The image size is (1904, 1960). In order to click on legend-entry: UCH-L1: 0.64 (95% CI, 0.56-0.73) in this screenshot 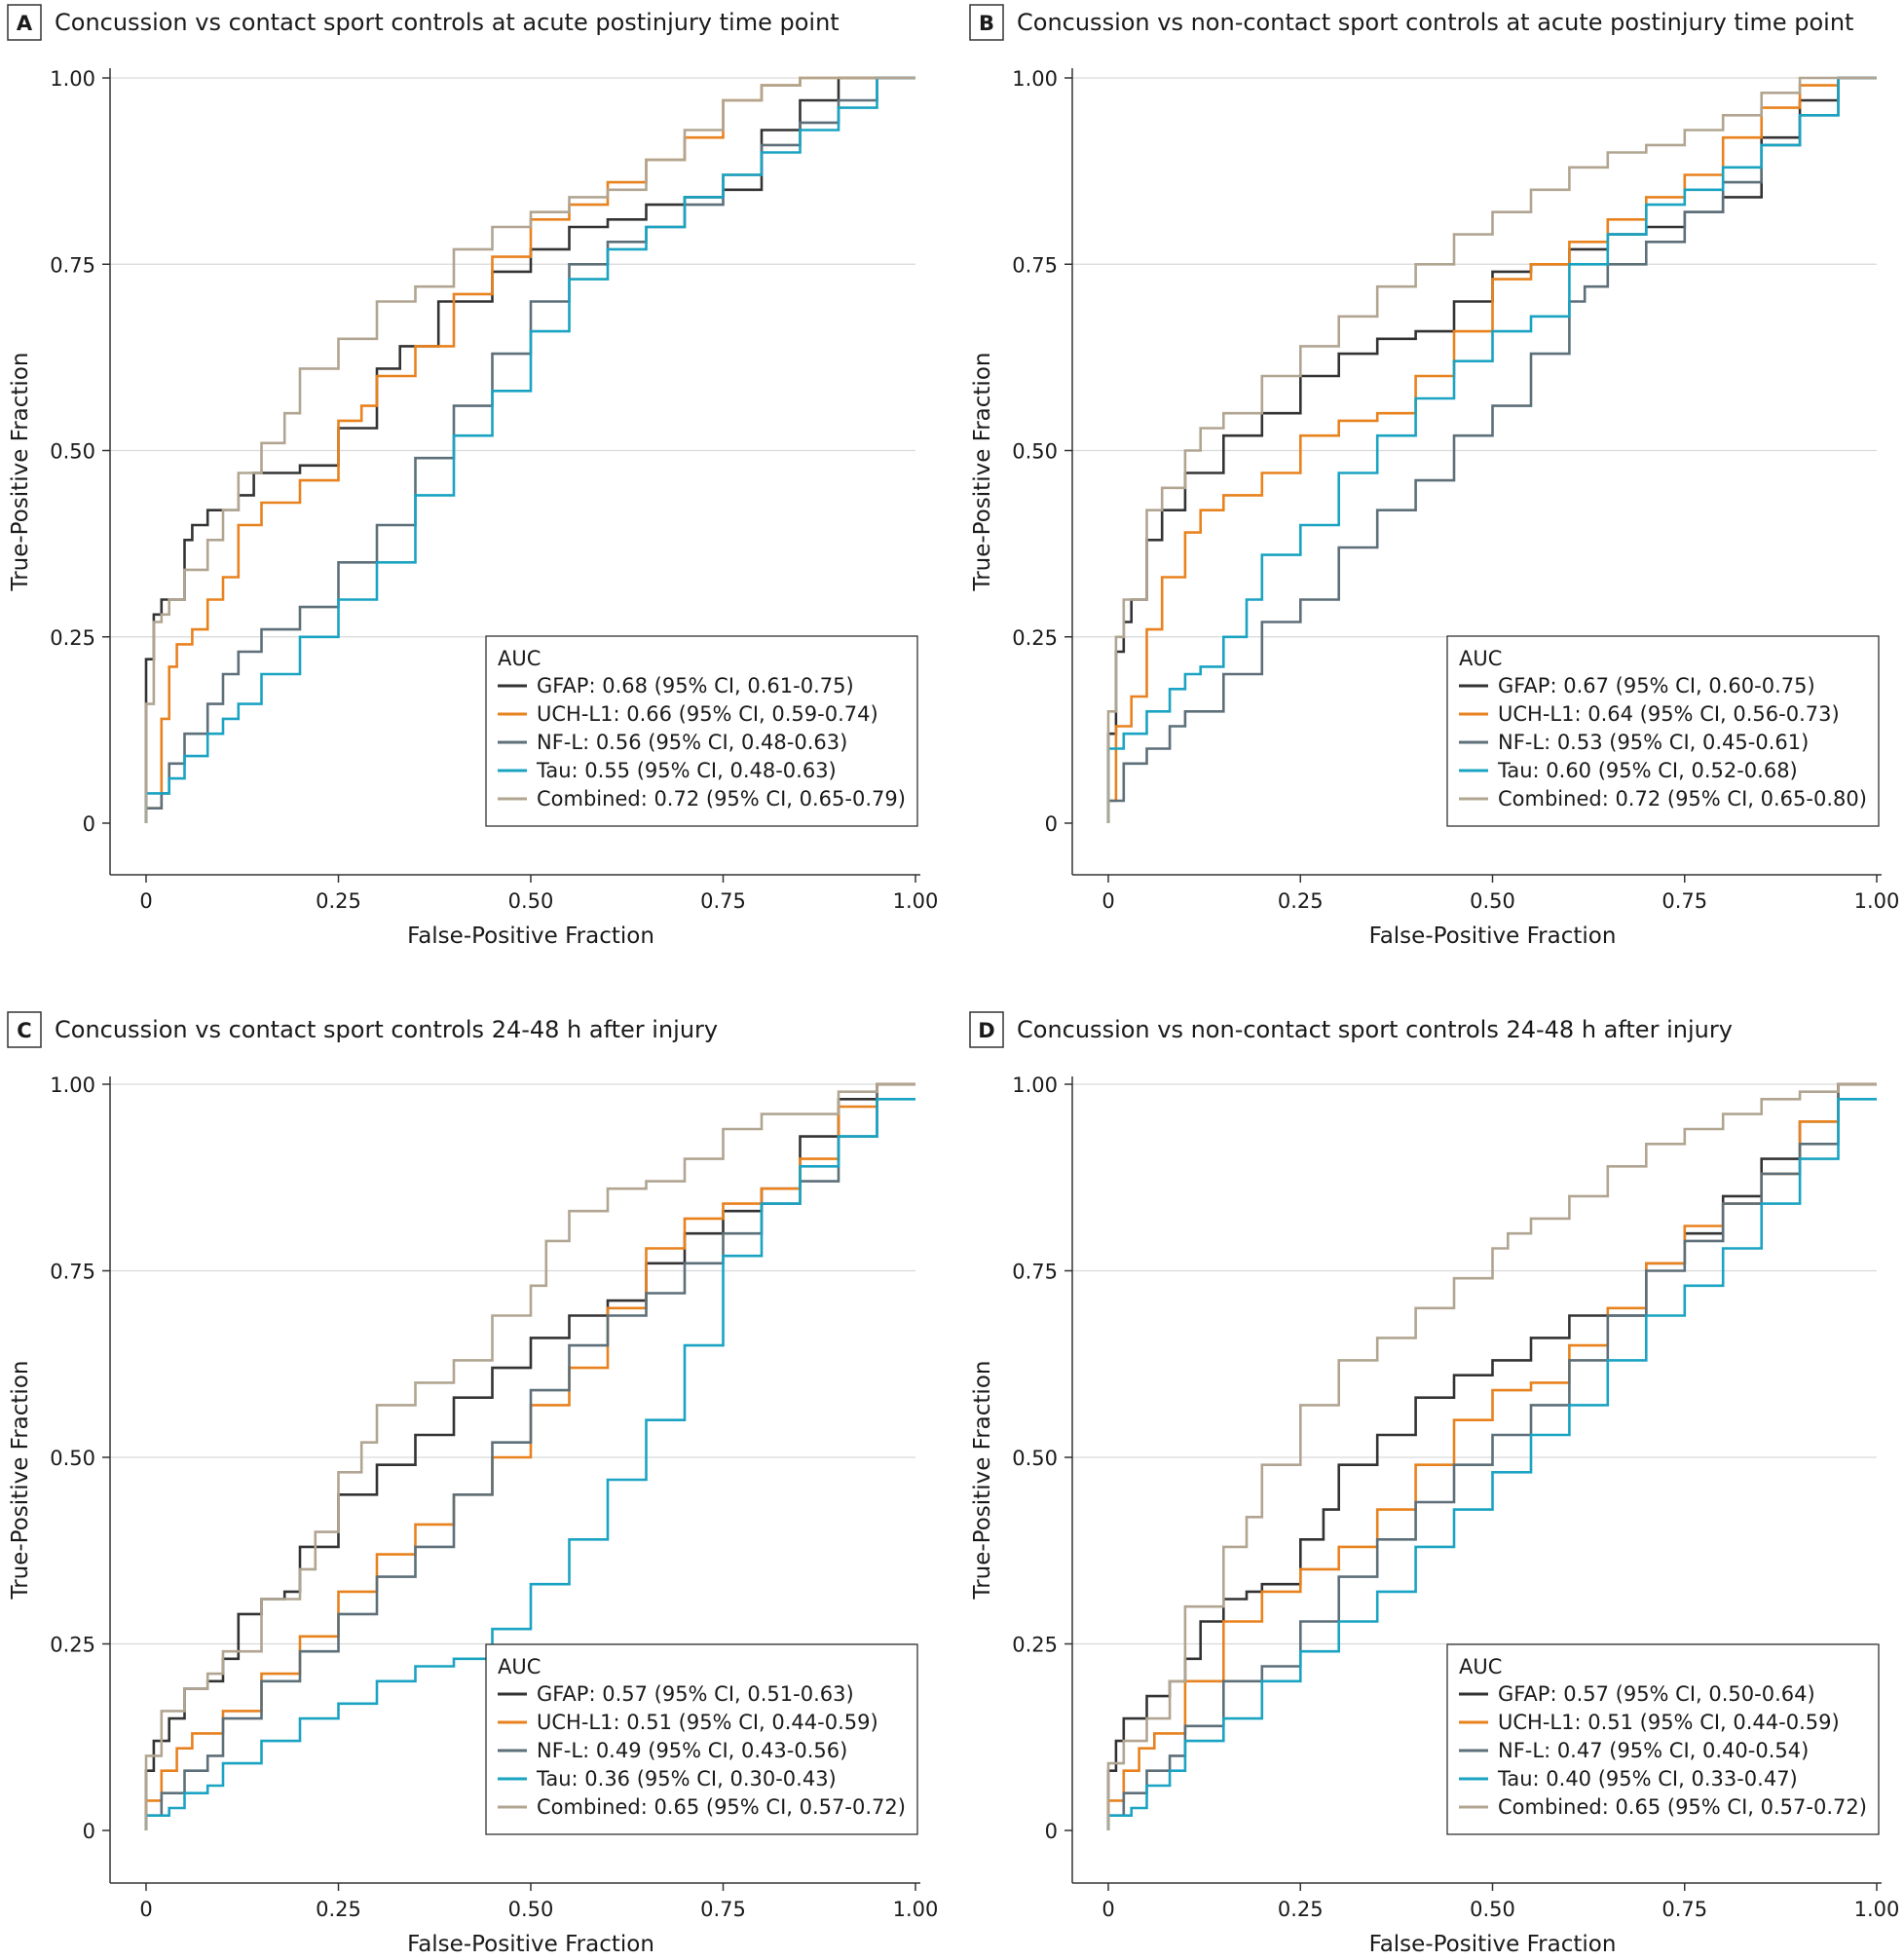, I will do `click(1669, 714)`.